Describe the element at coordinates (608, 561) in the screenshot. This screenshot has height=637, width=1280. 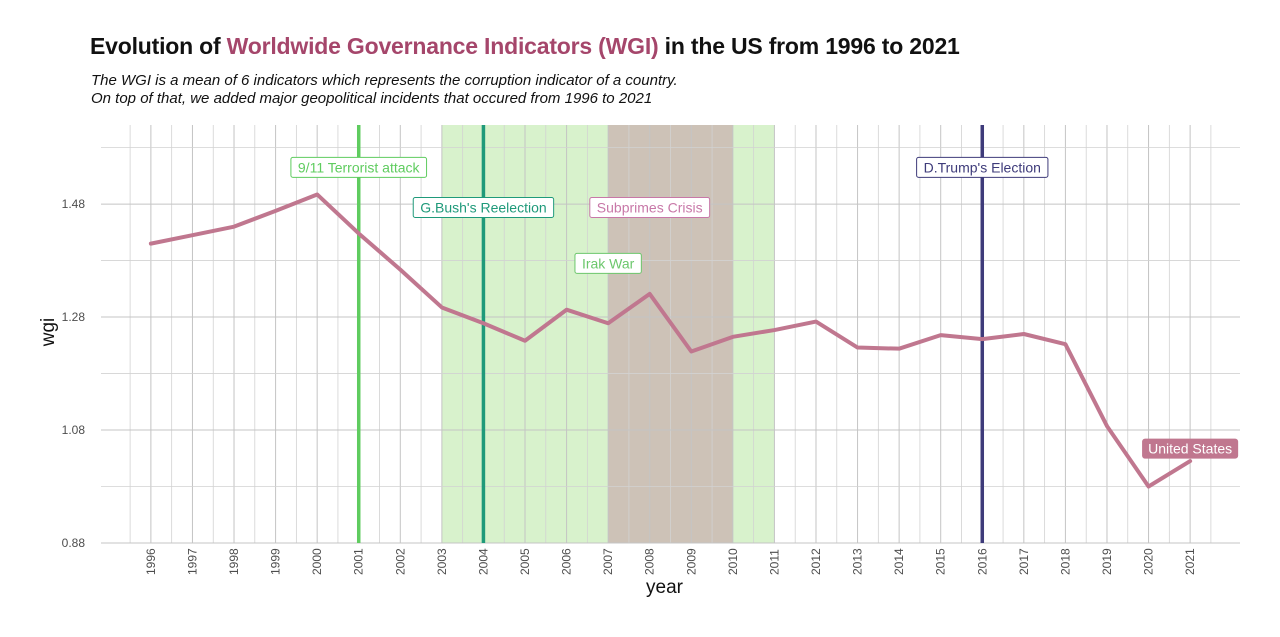
I see `x-tick-label: 2007` at that location.